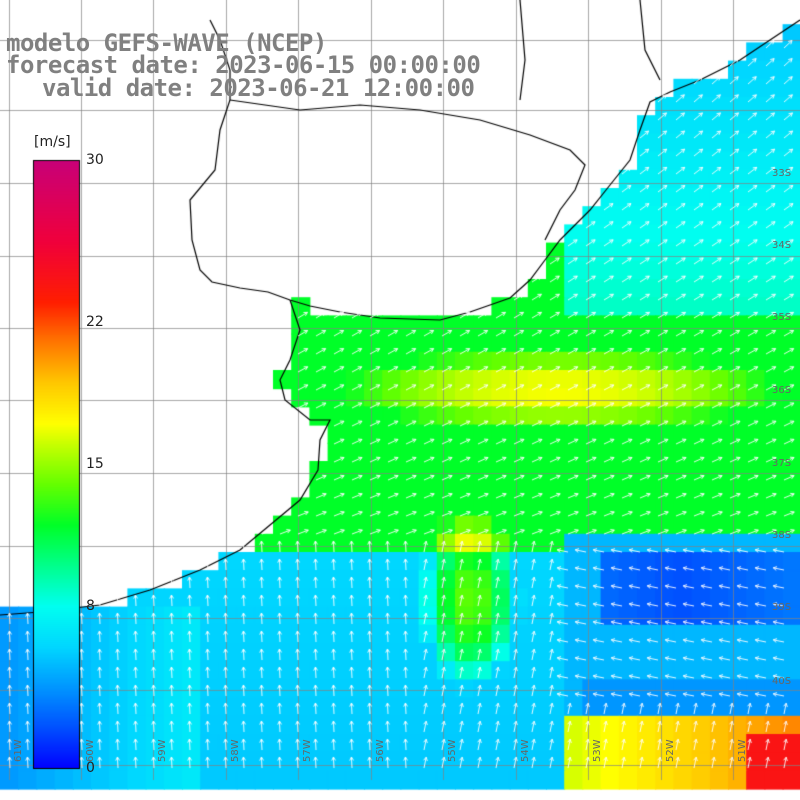 The width and height of the screenshot is (800, 800). Describe the element at coordinates (670, 750) in the screenshot. I see `longitude-label: 52W` at that location.